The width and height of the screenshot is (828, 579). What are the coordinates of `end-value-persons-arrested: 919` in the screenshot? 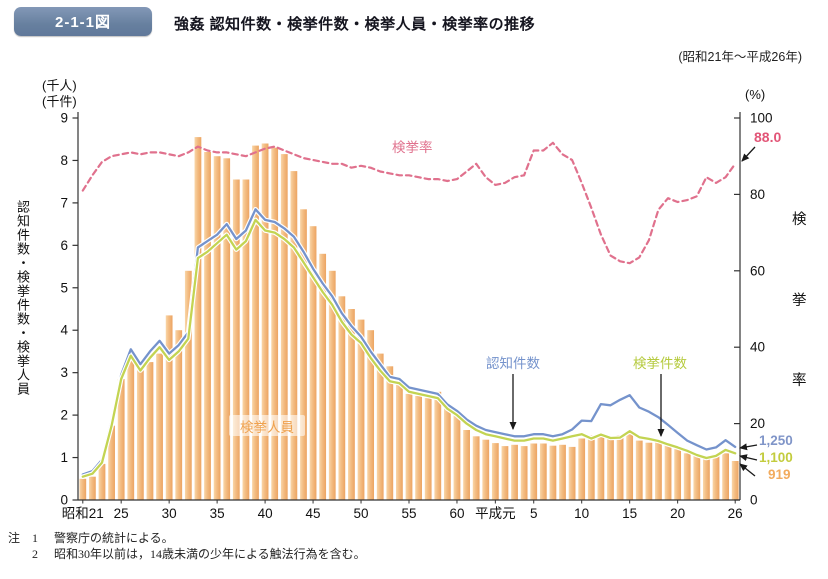 It's located at (779, 474).